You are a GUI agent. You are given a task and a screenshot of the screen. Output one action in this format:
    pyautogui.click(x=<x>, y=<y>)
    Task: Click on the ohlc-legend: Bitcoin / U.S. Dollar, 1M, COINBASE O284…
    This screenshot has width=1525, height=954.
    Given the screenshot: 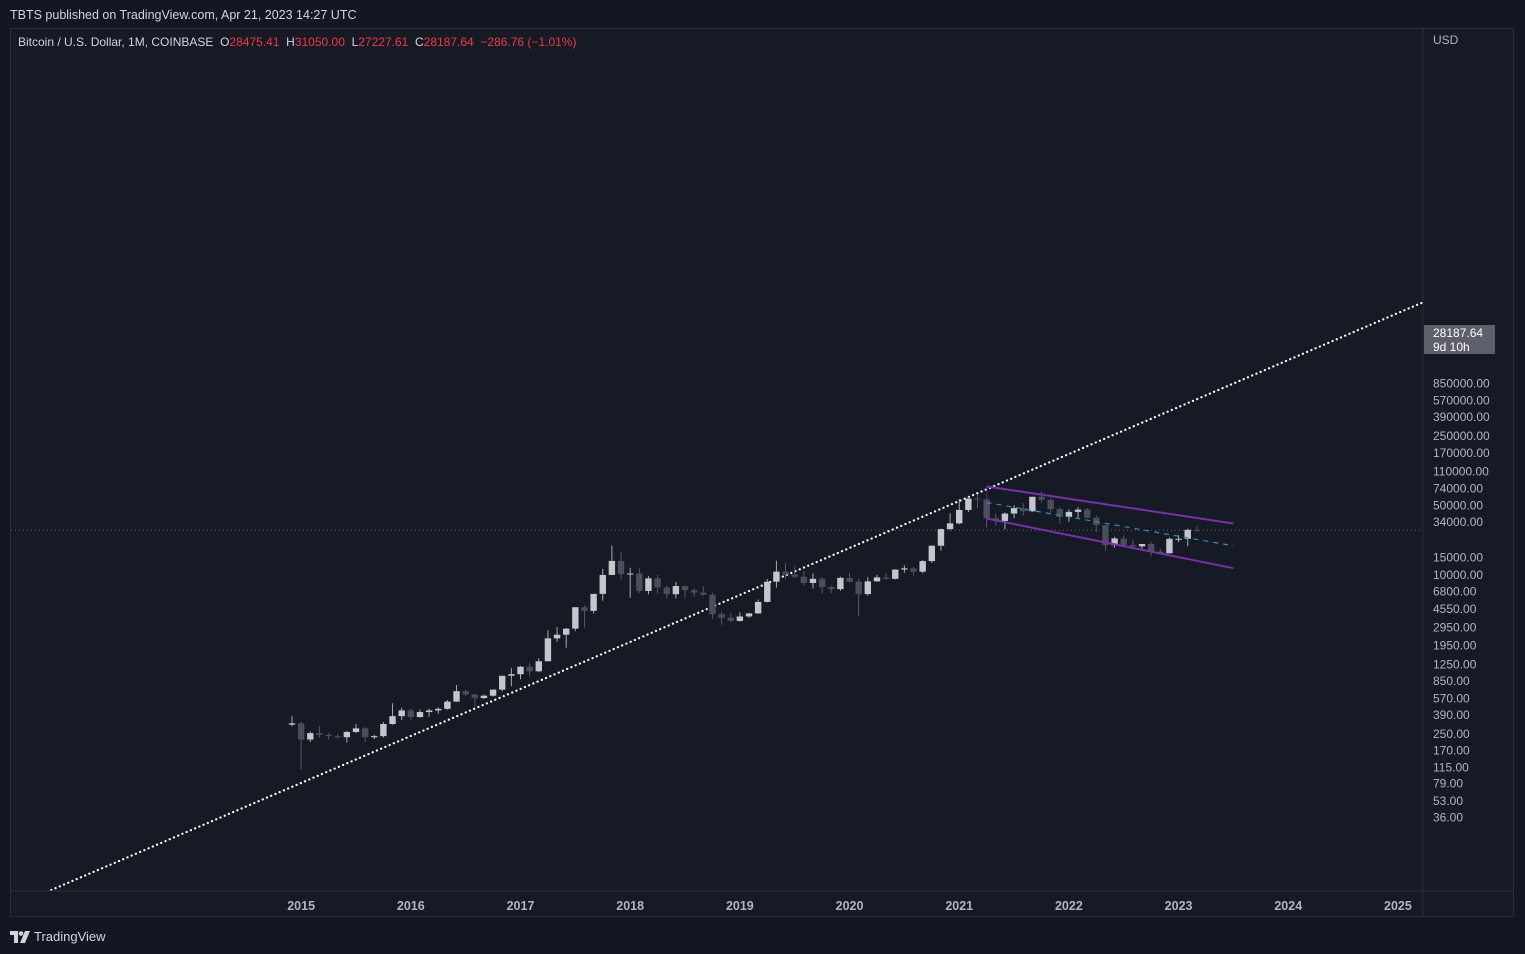 What is the action you would take?
    pyautogui.click(x=297, y=42)
    